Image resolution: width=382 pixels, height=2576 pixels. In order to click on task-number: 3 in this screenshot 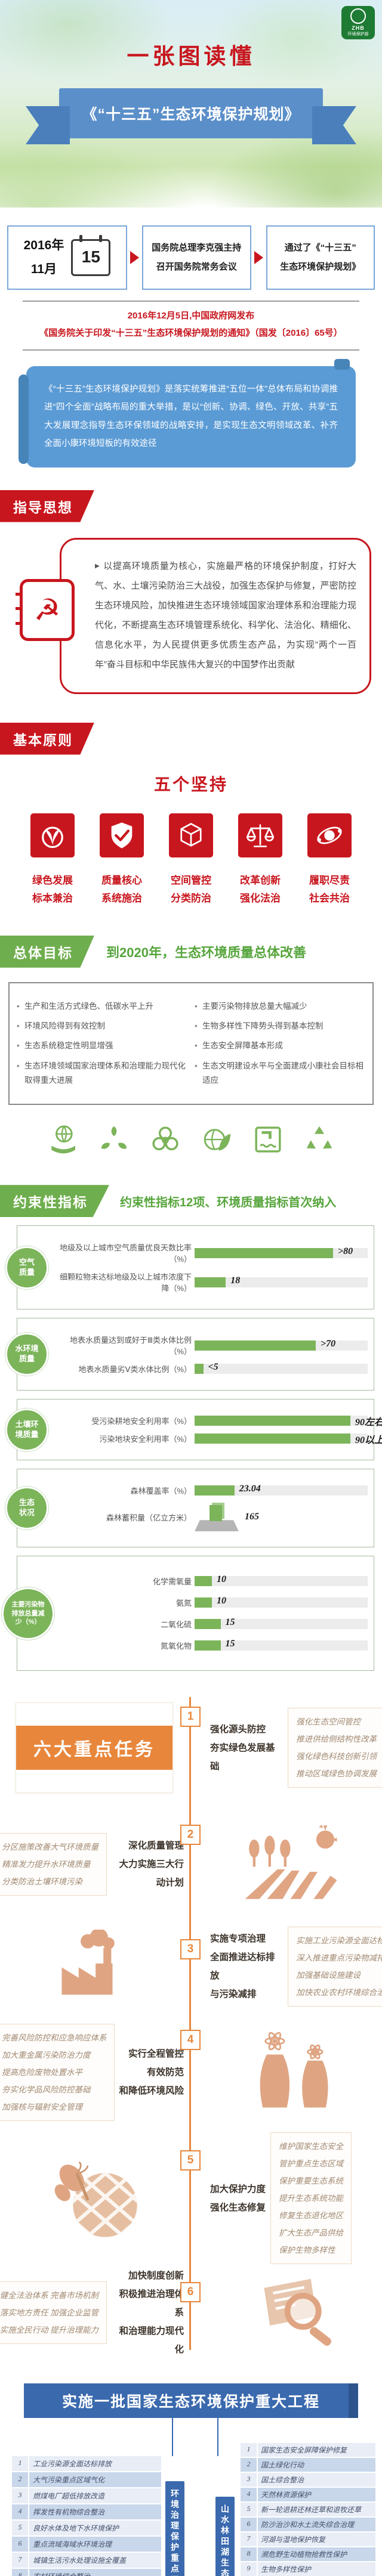, I will do `click(191, 1949)`.